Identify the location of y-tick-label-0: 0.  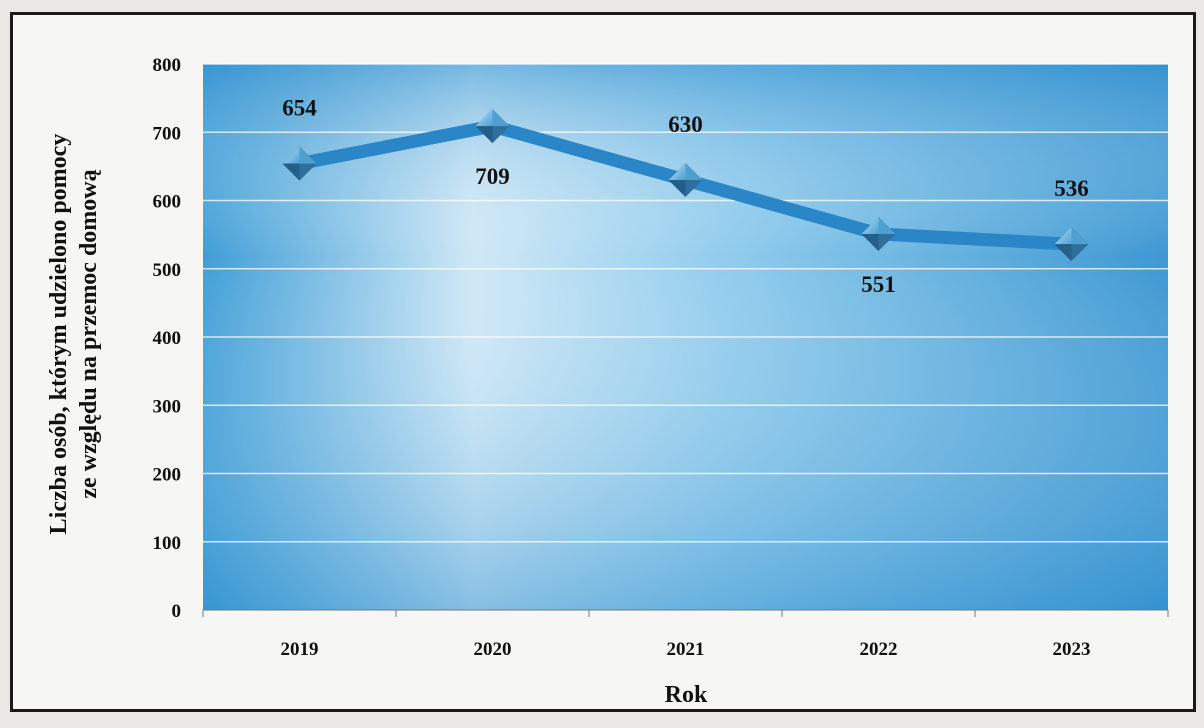
(177, 611).